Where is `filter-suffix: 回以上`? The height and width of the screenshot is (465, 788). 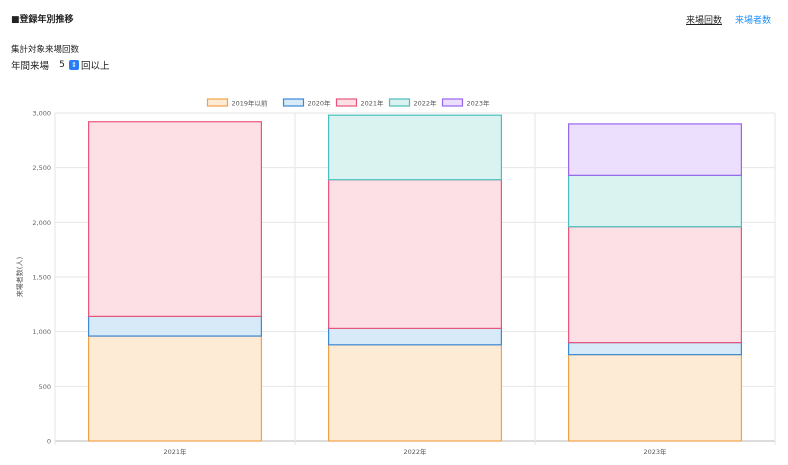 filter-suffix: 回以上 is located at coordinates (95, 66).